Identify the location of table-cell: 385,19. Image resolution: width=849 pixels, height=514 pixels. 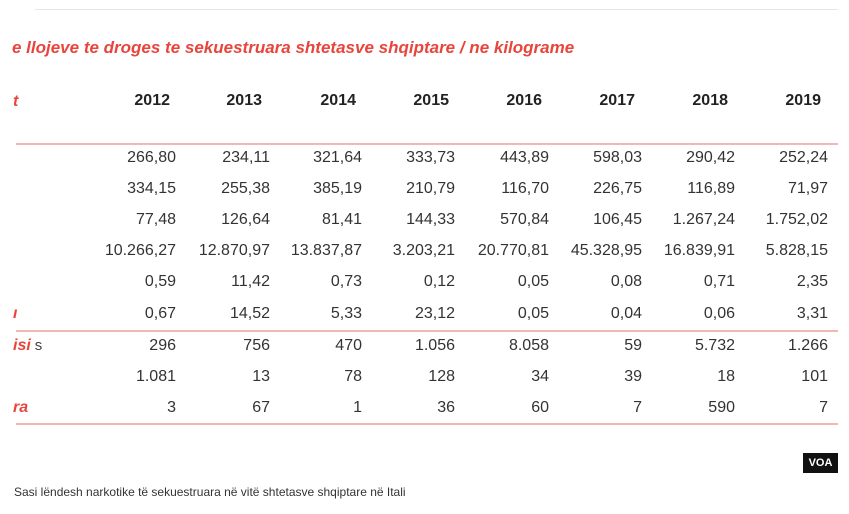
(337, 188).